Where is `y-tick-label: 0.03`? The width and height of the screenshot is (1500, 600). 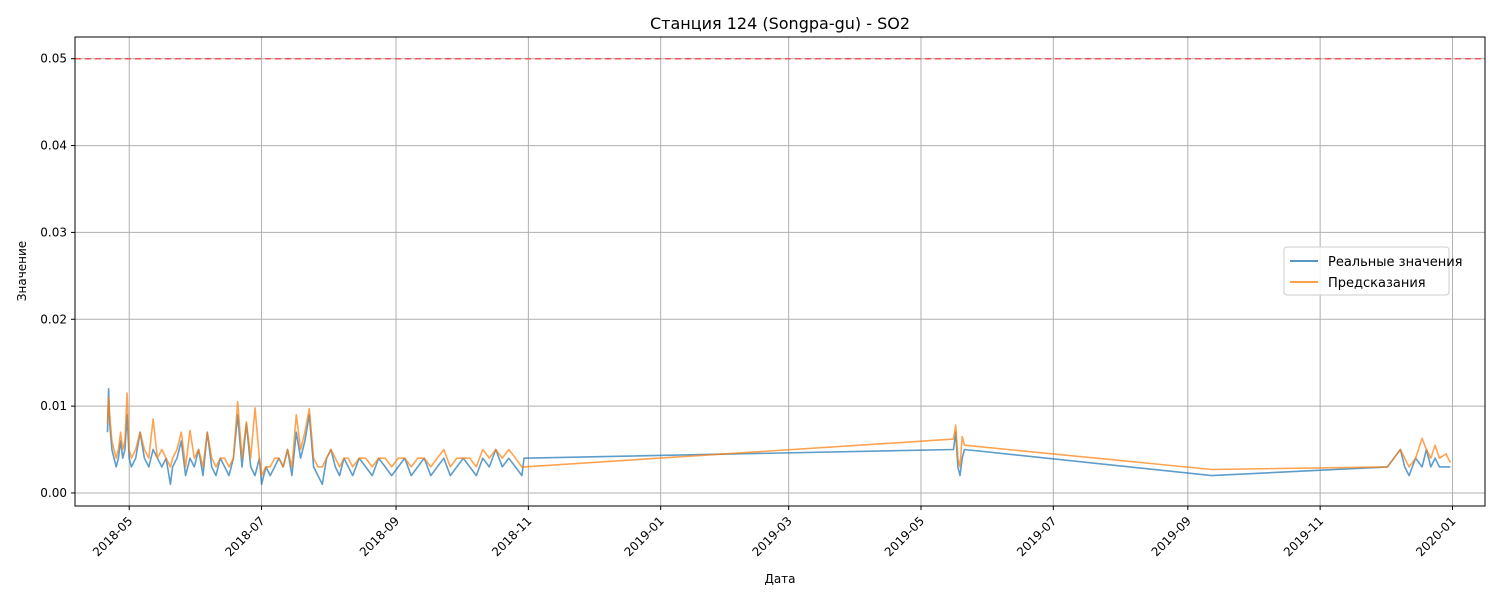 y-tick-label: 0.03 is located at coordinates (53, 232).